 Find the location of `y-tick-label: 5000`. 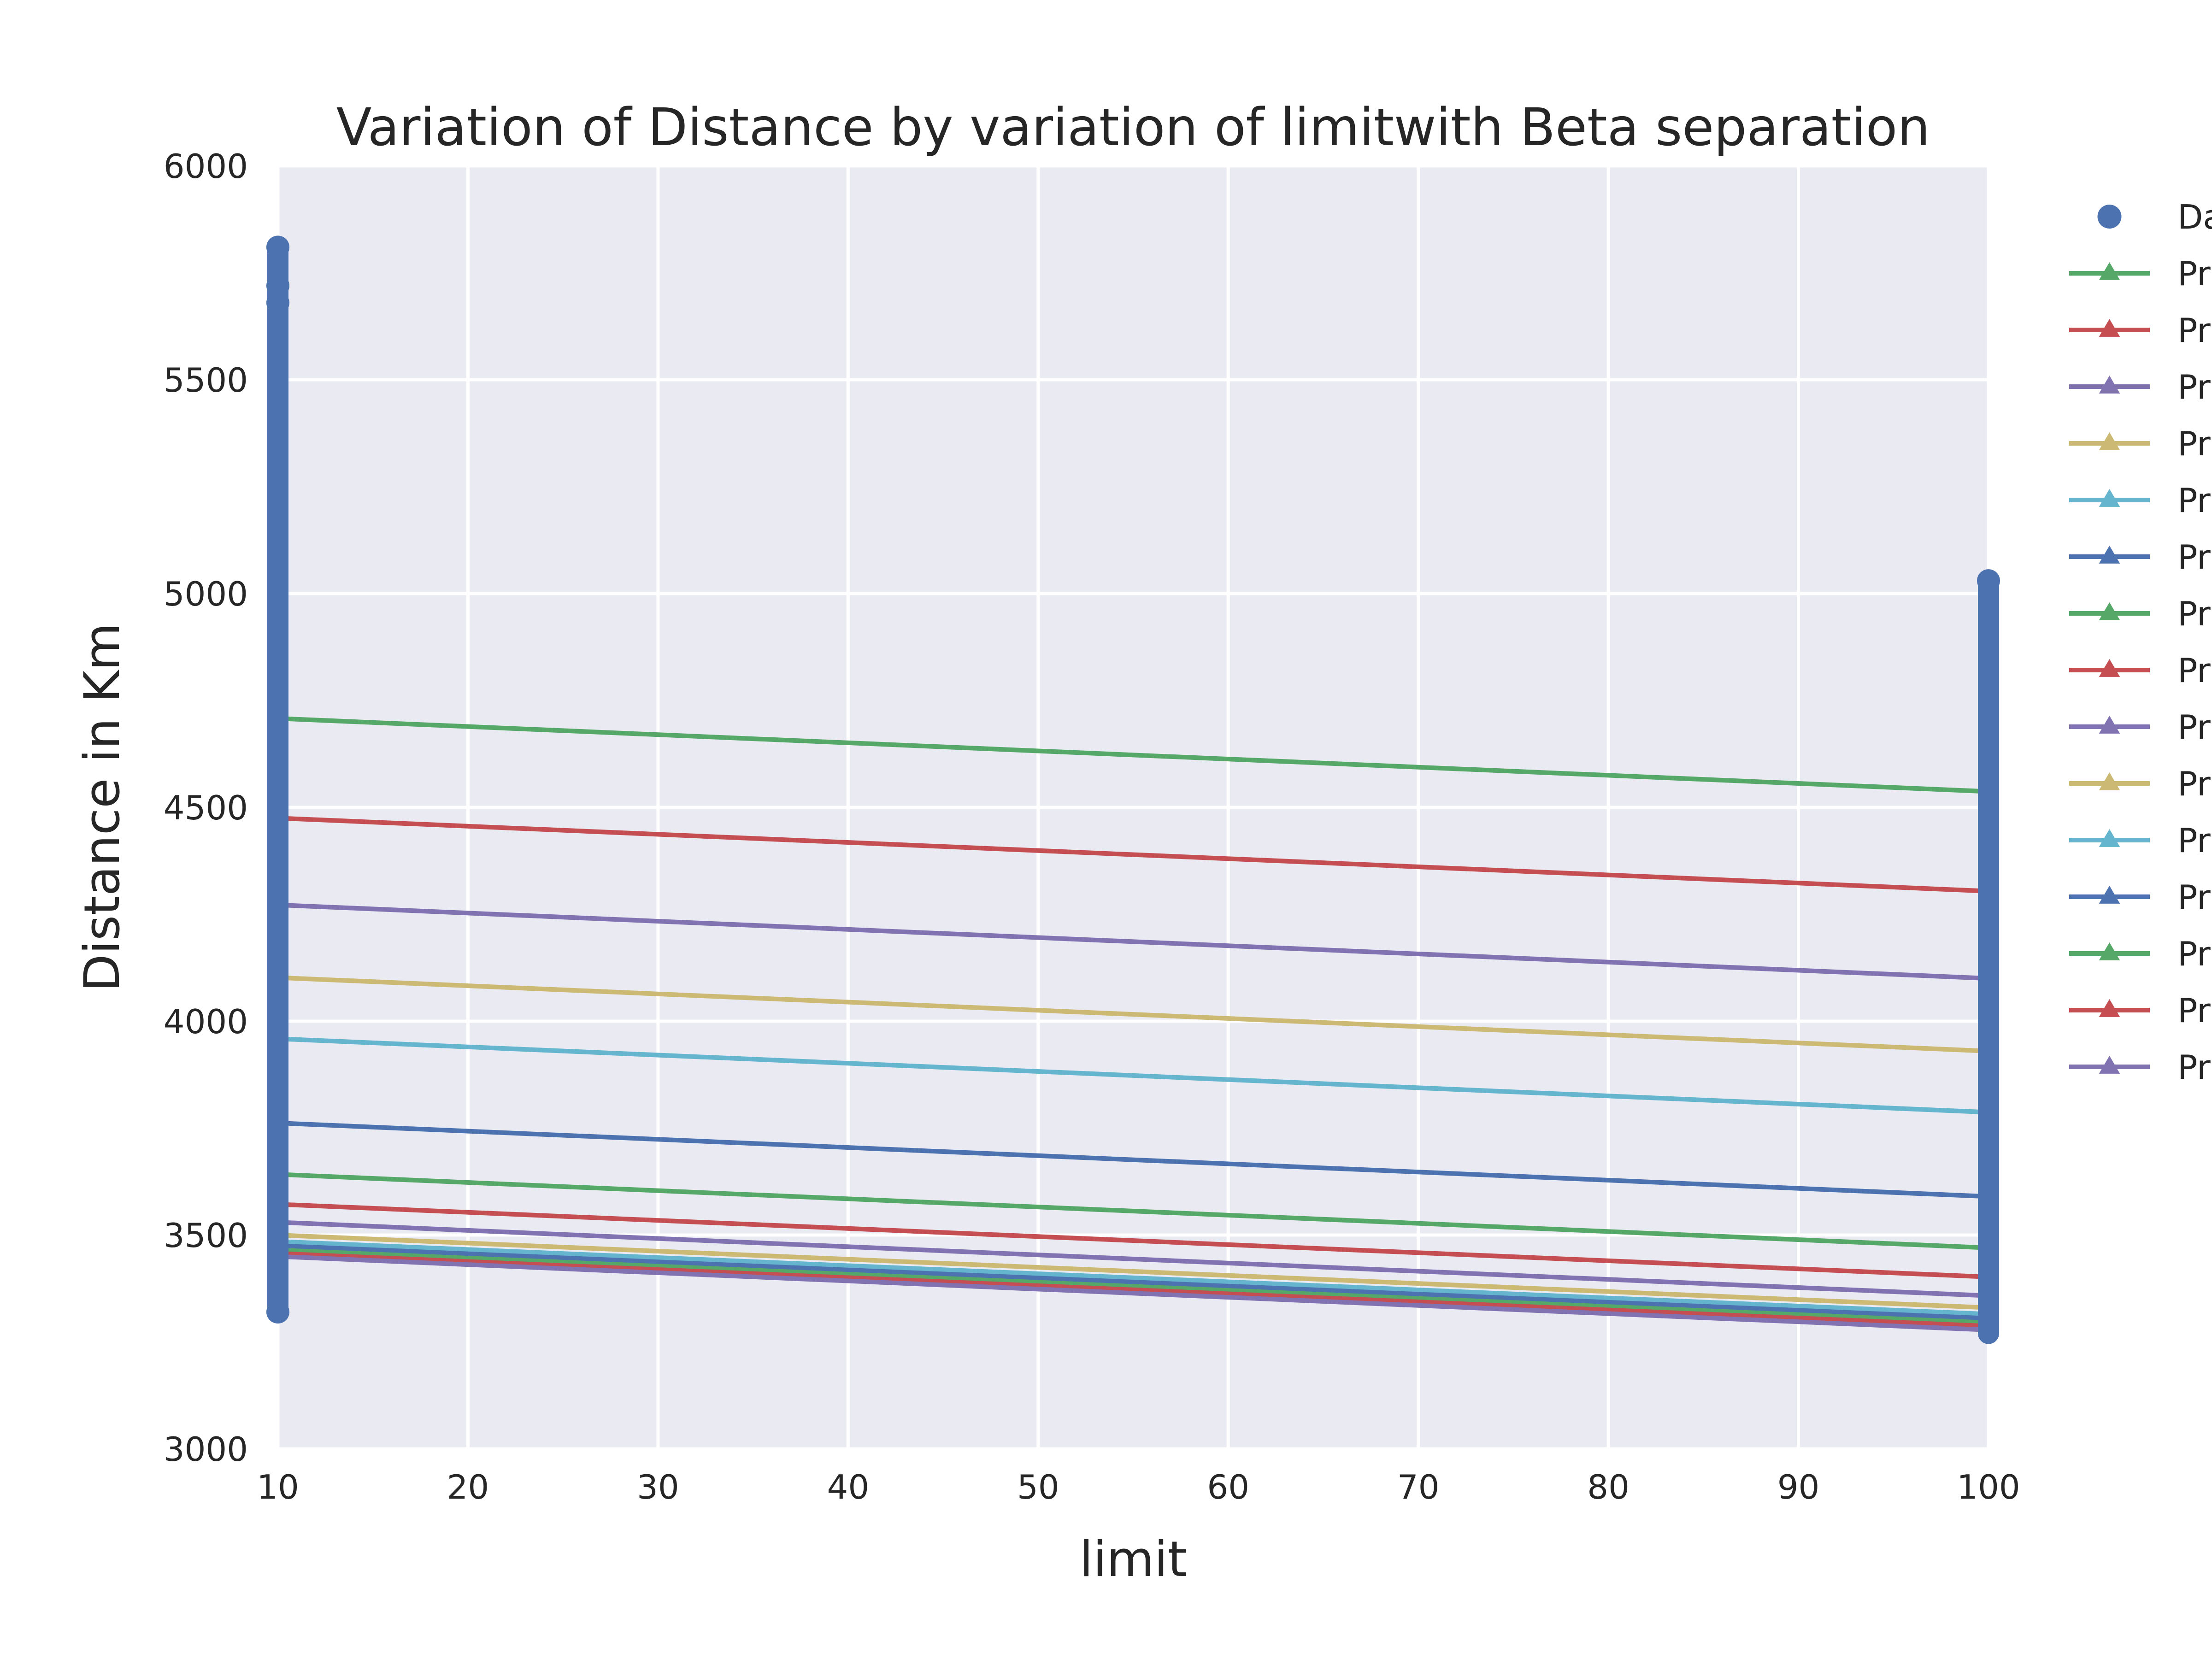

y-tick-label: 5000 is located at coordinates (206, 594).